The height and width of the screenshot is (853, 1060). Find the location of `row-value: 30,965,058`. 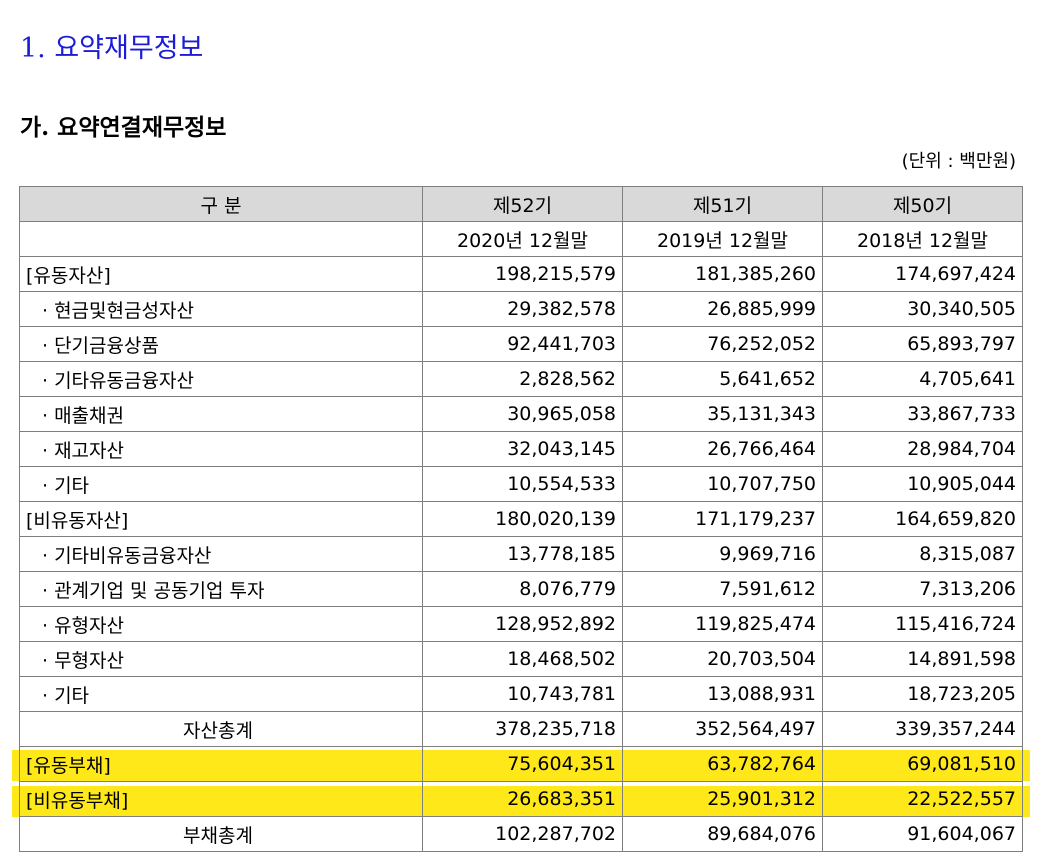

row-value: 30,965,058 is located at coordinates (522, 414).